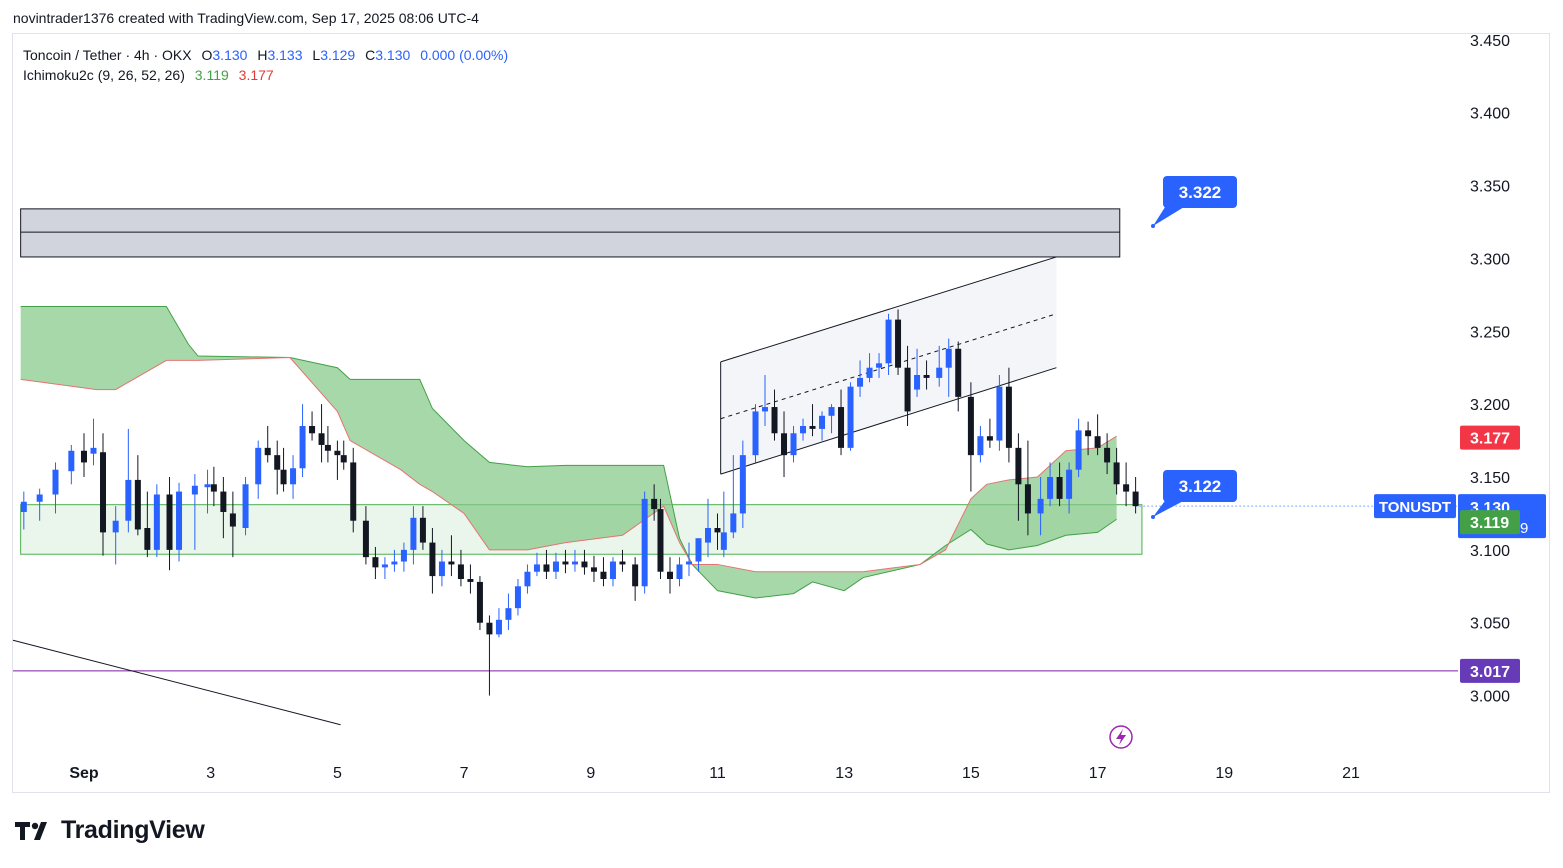 The image size is (1563, 868). What do you see at coordinates (1194, 202) in the screenshot?
I see `callout-3-322: 3.322` at bounding box center [1194, 202].